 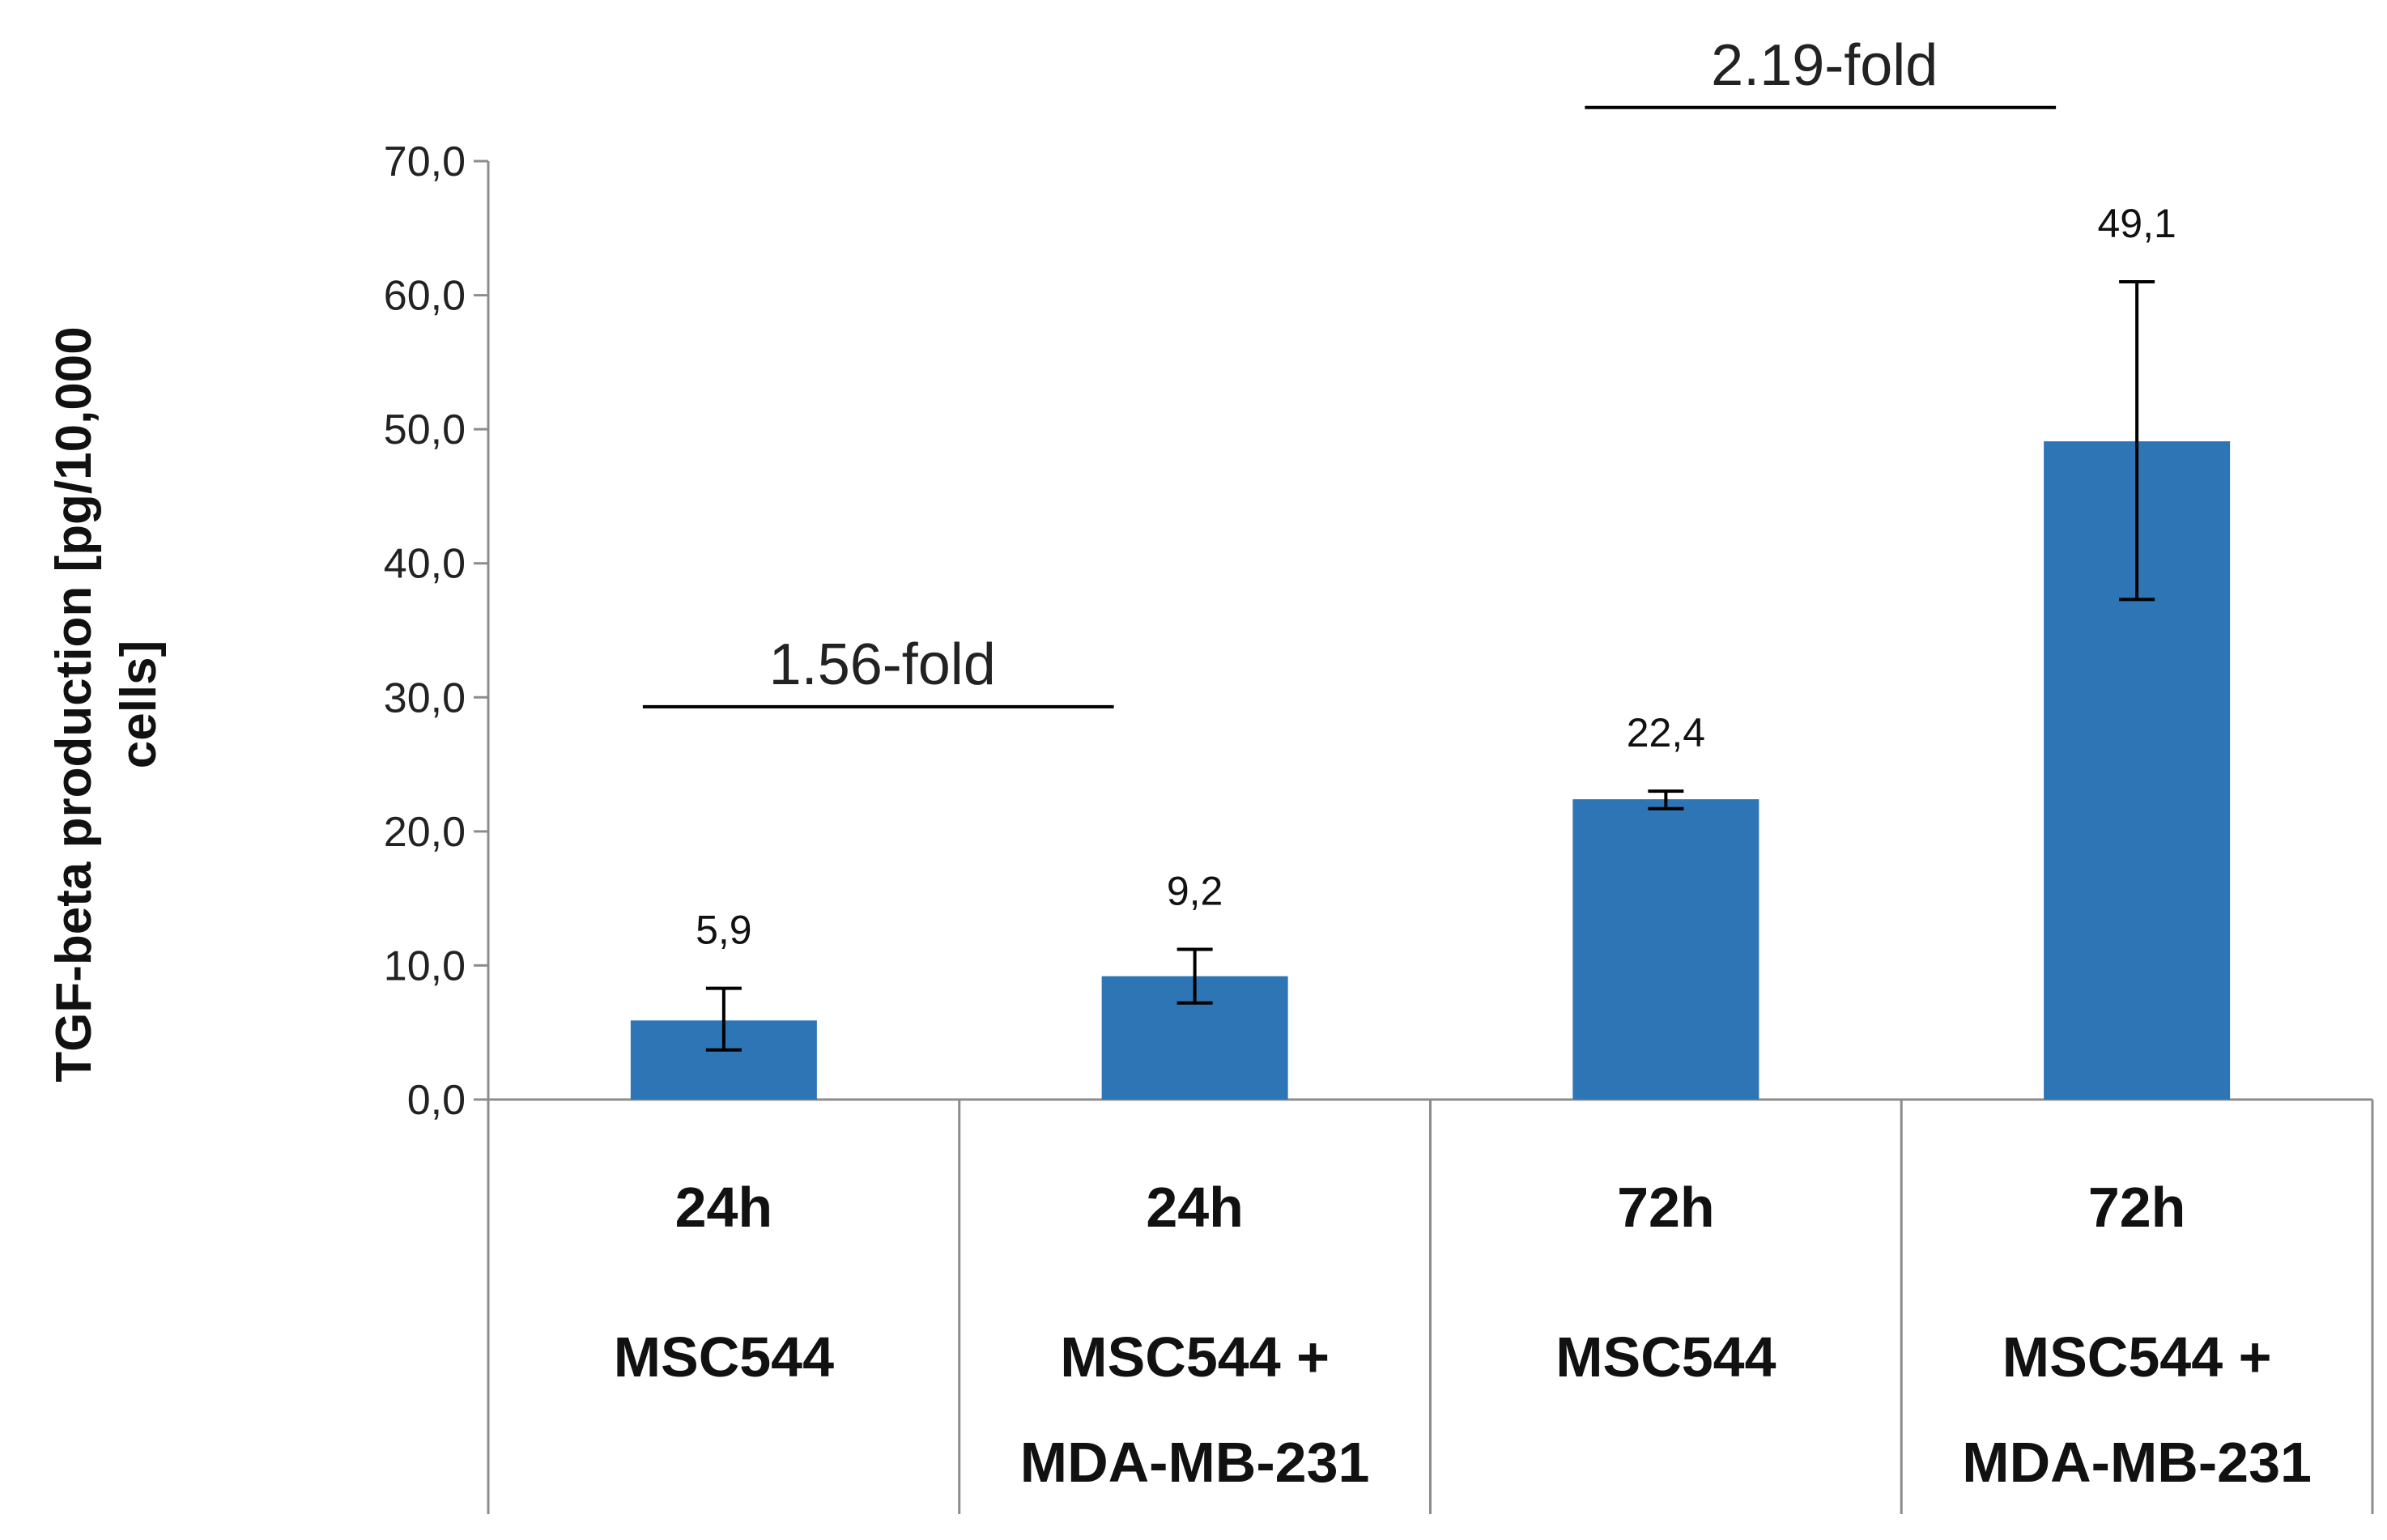 What do you see at coordinates (425, 832) in the screenshot?
I see `y-tick-label: 20,0` at bounding box center [425, 832].